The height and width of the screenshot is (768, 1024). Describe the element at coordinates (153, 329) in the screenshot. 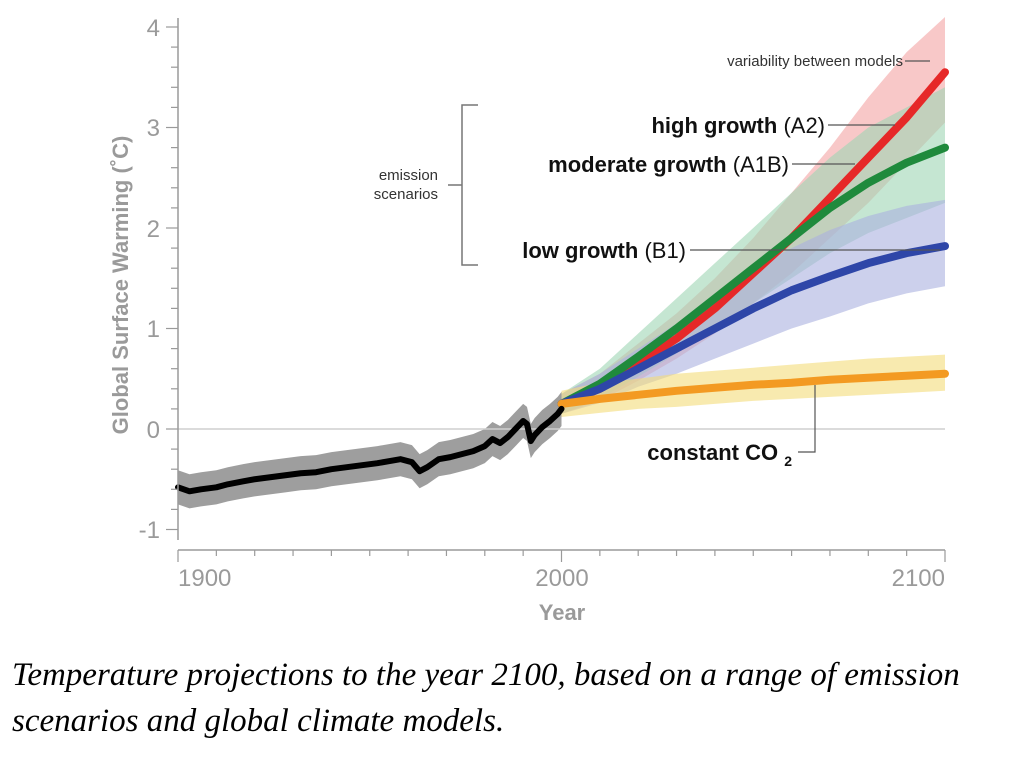

I see `y-tick-label: 1` at that location.